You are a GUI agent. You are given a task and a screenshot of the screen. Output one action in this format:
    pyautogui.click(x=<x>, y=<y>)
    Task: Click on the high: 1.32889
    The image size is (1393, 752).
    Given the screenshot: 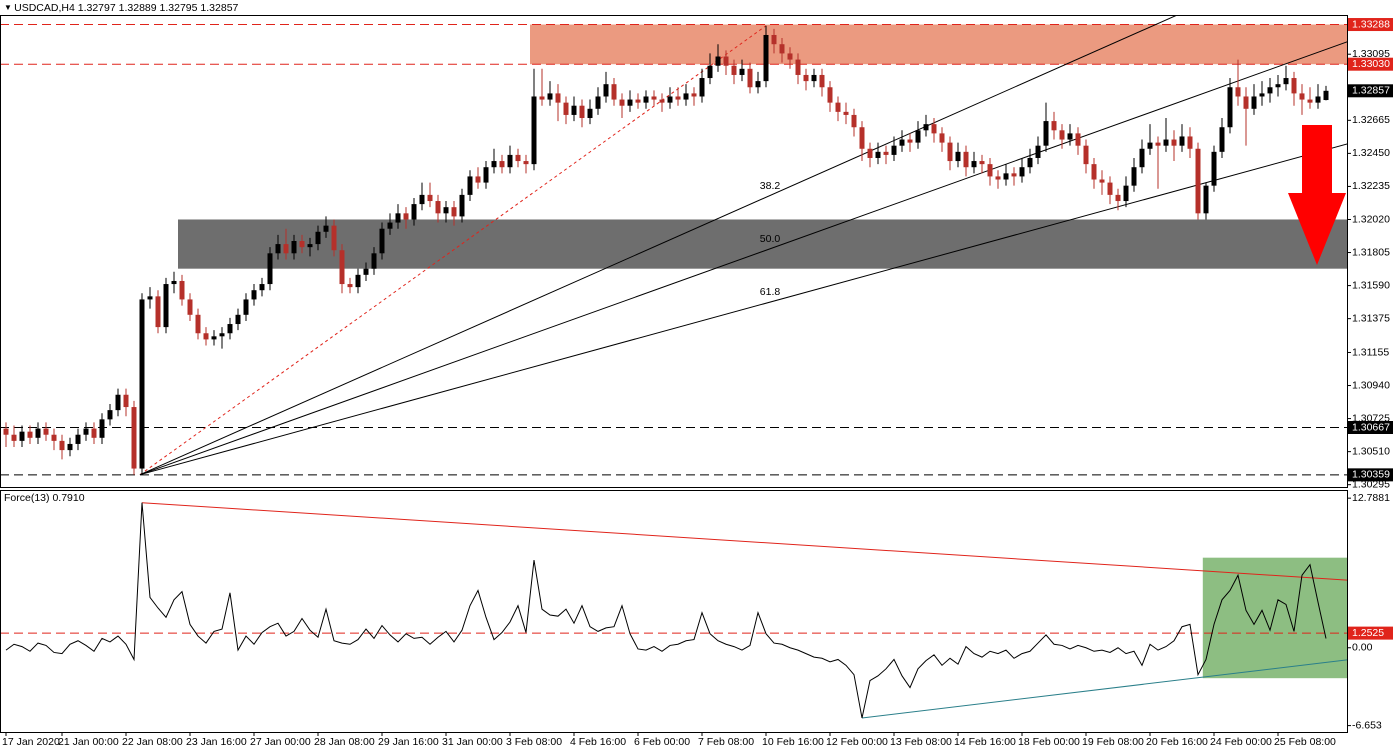 What is the action you would take?
    pyautogui.click(x=138, y=8)
    